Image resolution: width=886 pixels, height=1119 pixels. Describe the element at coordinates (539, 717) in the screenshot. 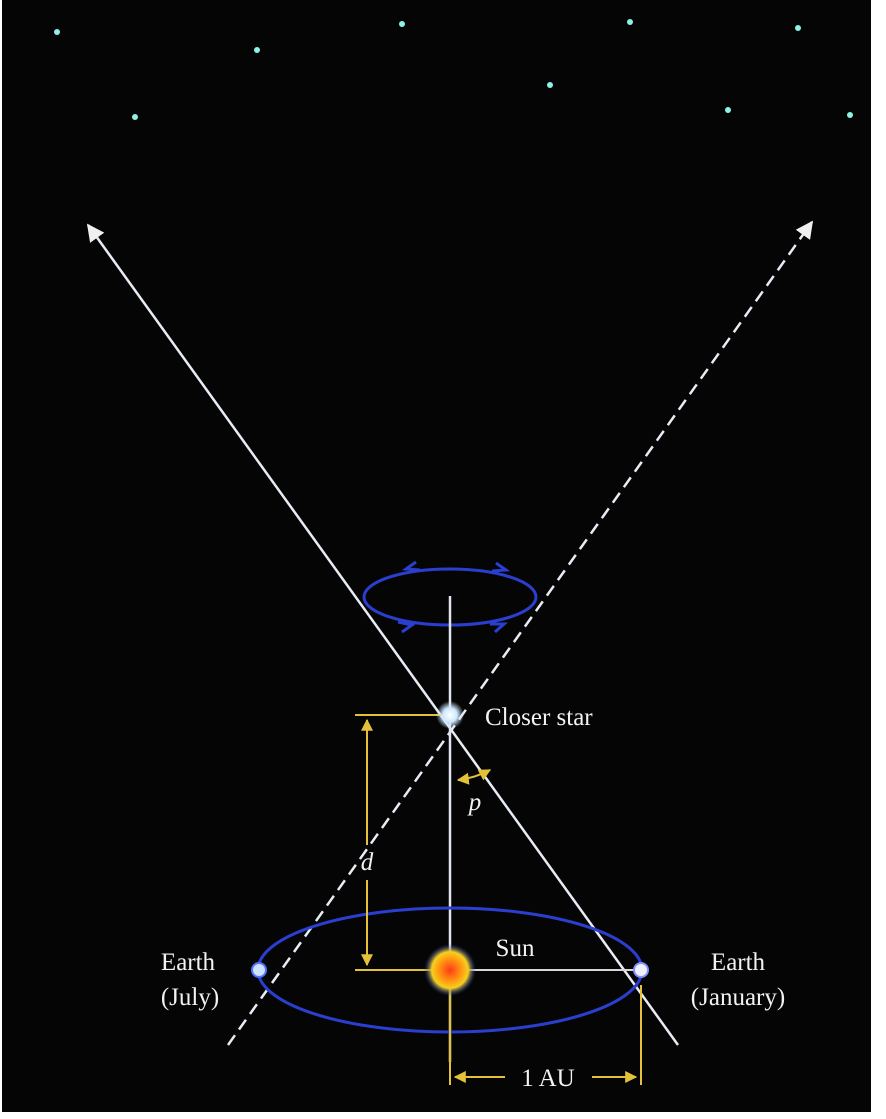

I see `closer-star-label: Closer star` at that location.